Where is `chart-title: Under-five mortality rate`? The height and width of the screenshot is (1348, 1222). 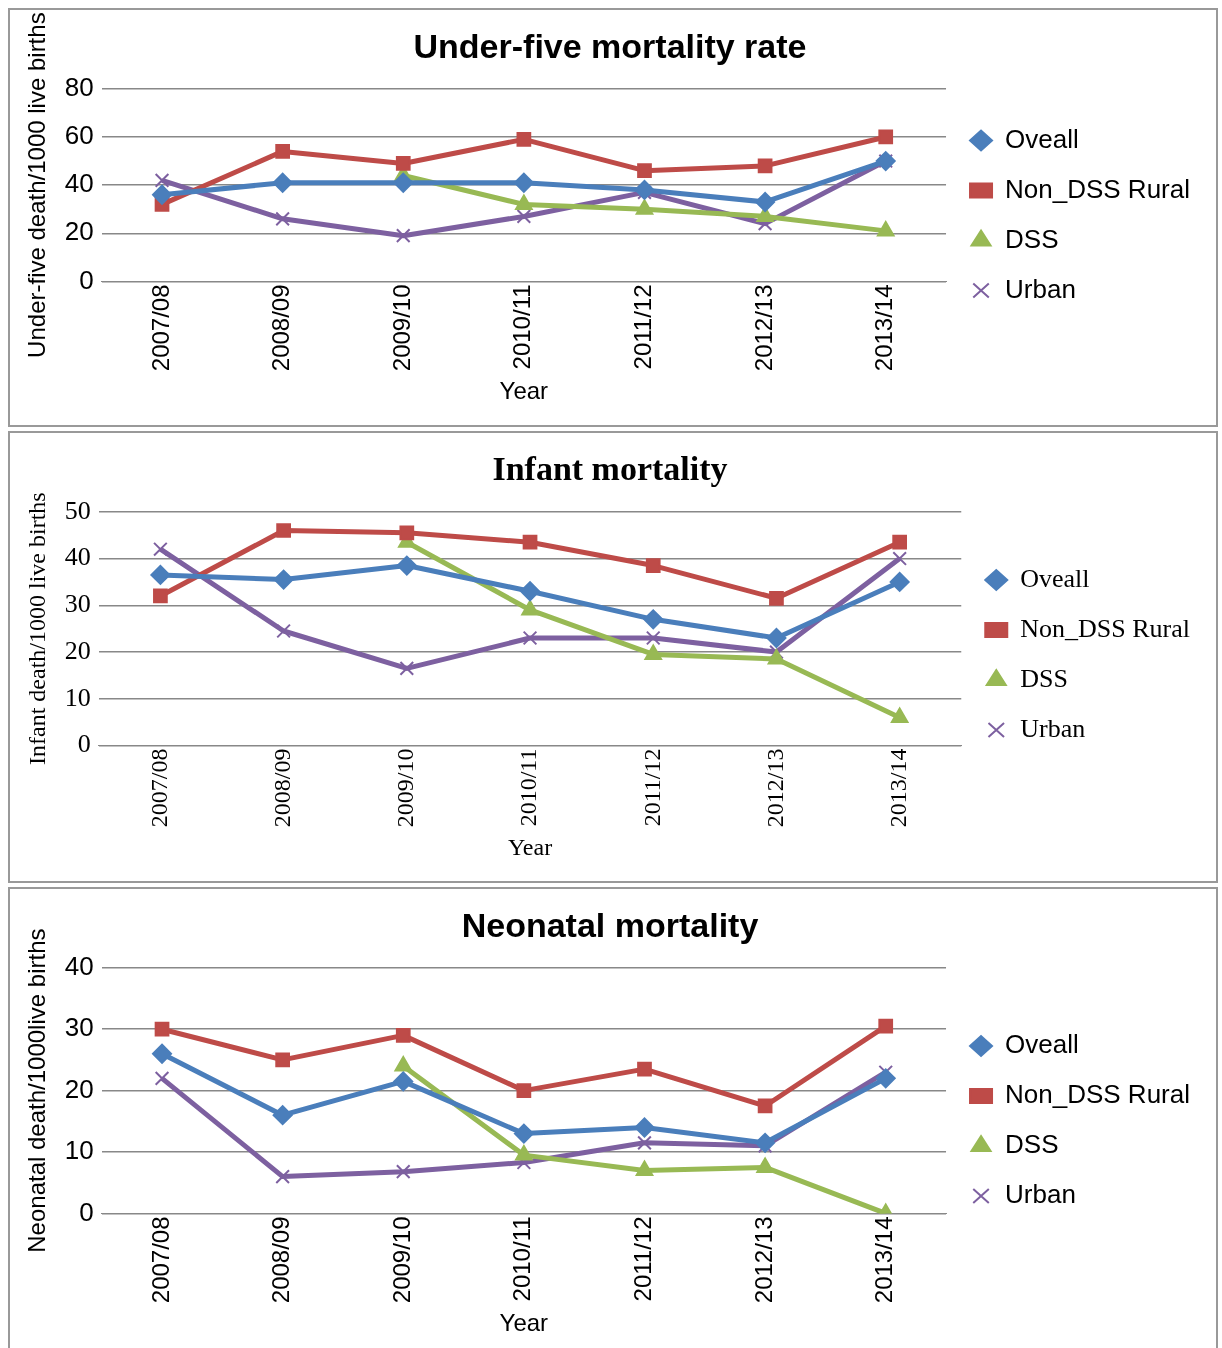
chart-title: Under-five mortality rate is located at coordinates (610, 45).